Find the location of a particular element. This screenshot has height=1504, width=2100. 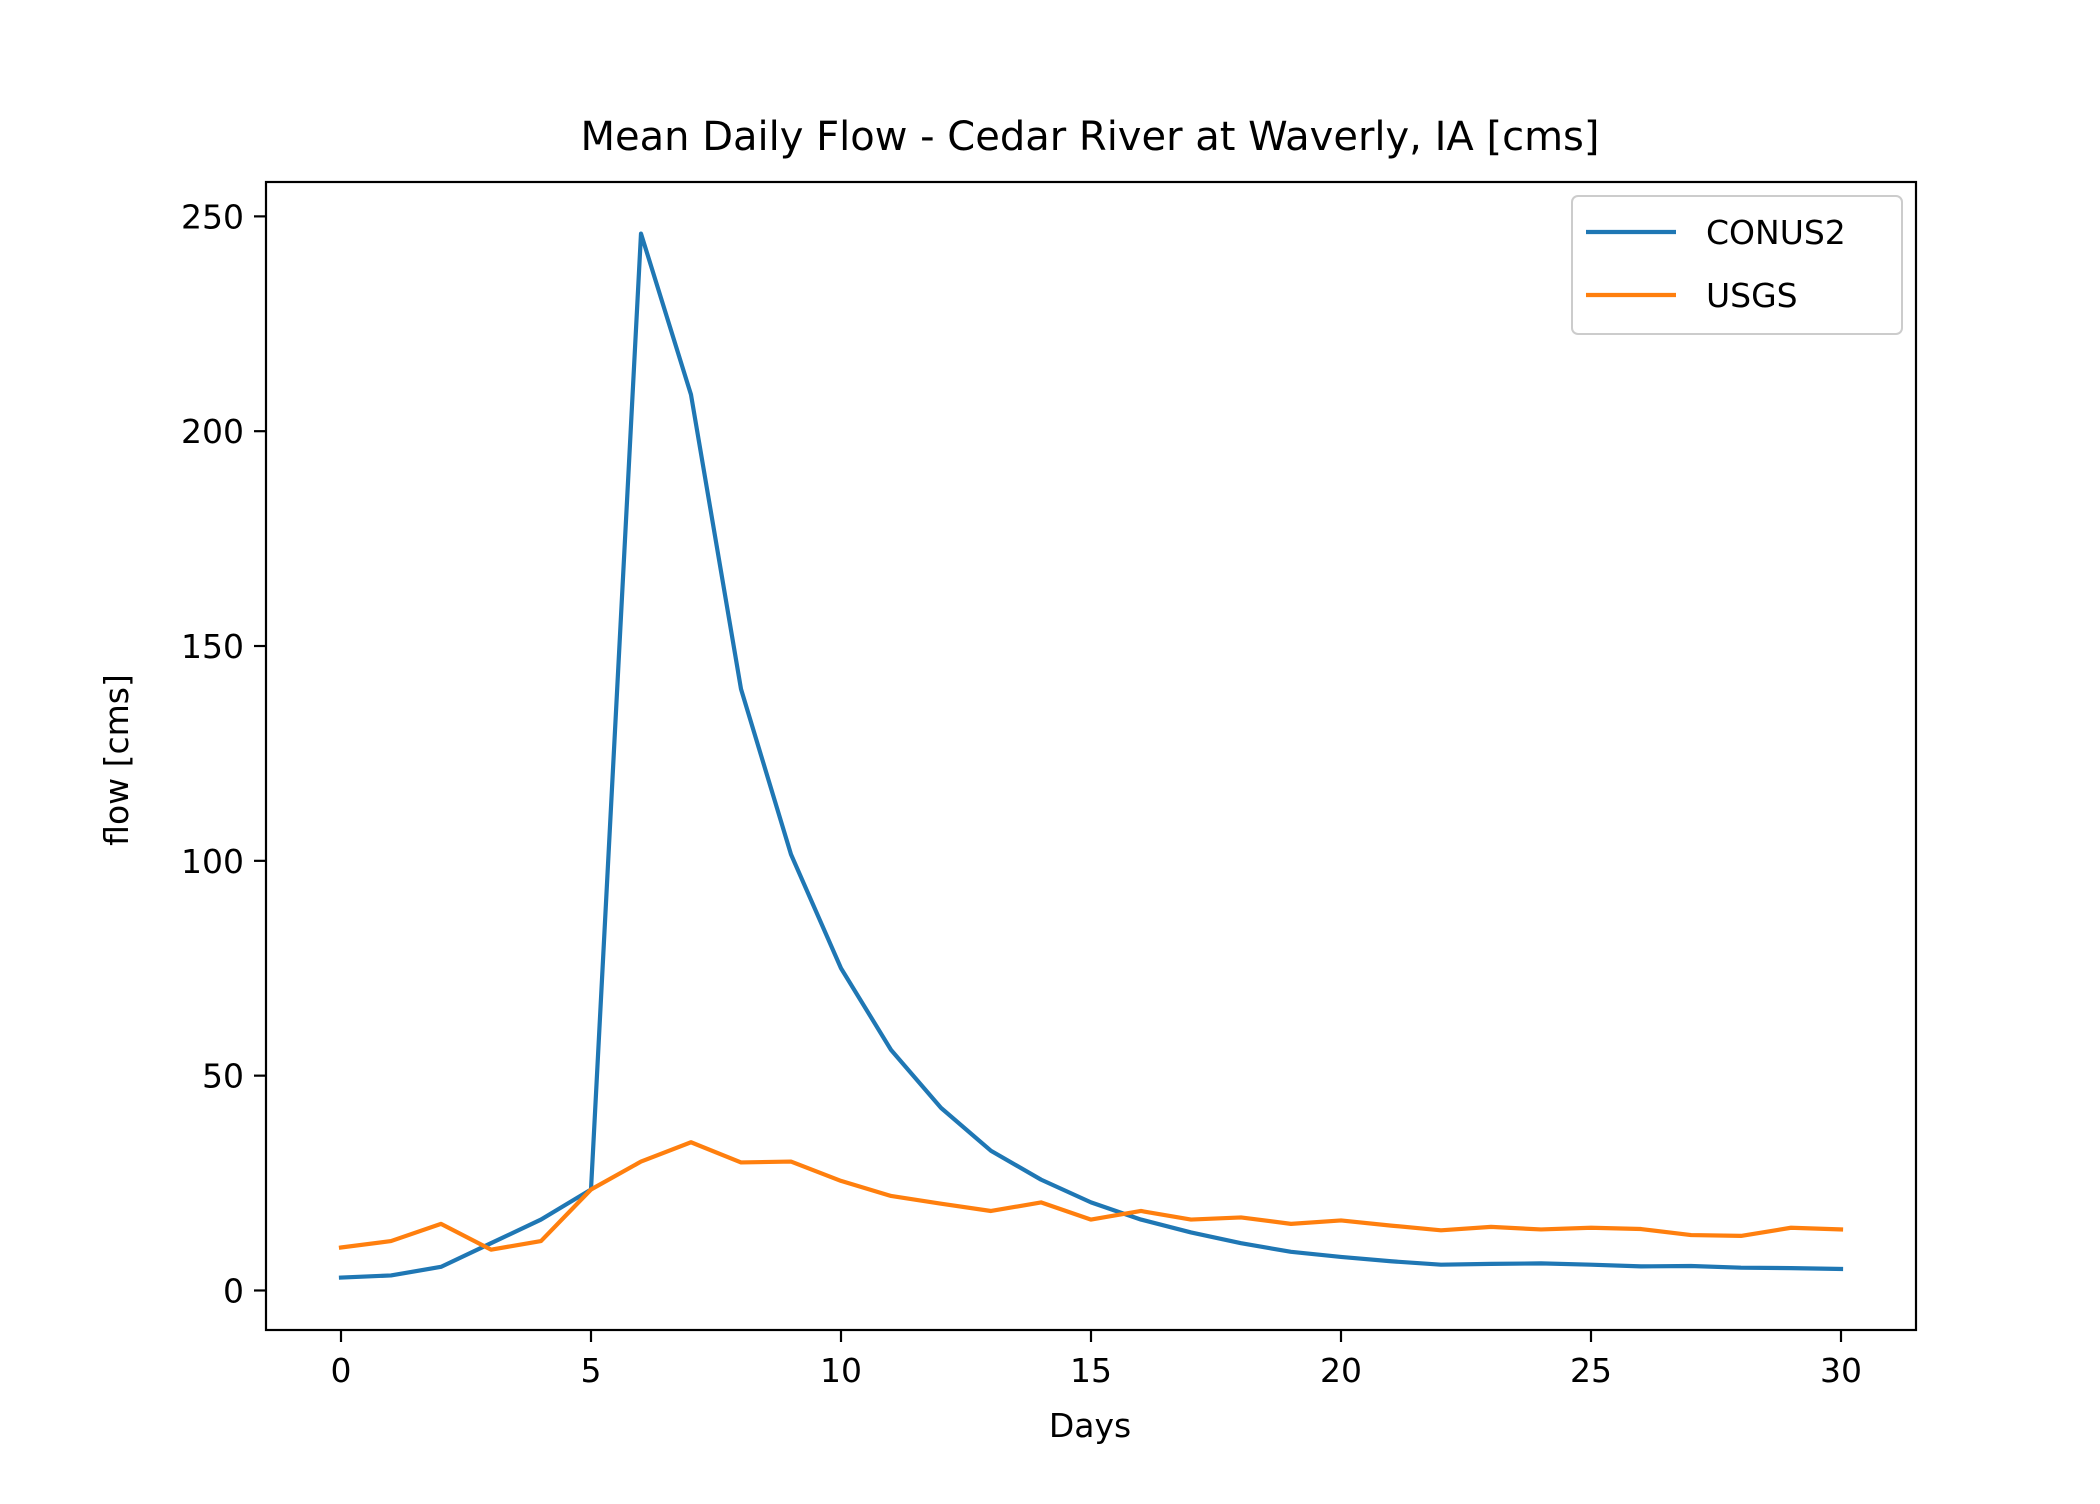

x-tick-label: 5 is located at coordinates (591, 1370).